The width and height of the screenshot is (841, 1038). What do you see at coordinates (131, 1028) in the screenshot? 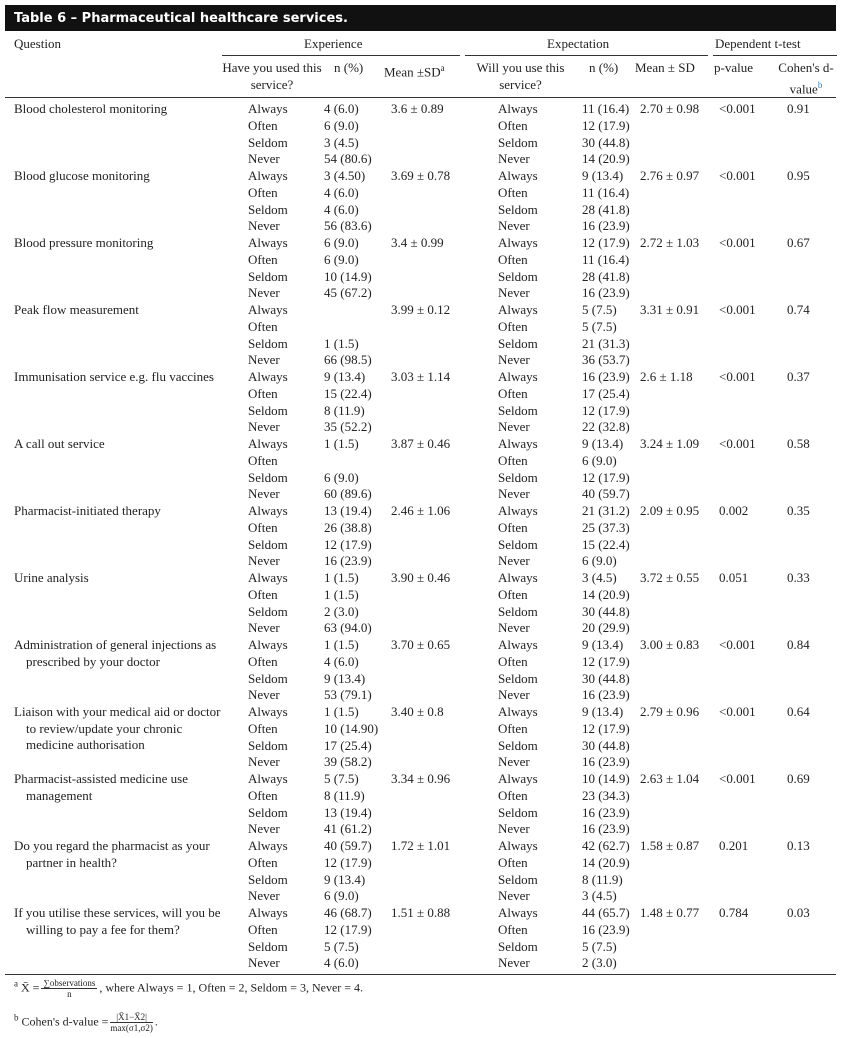
I see `denominator: max(σ1,σ2)` at bounding box center [131, 1028].